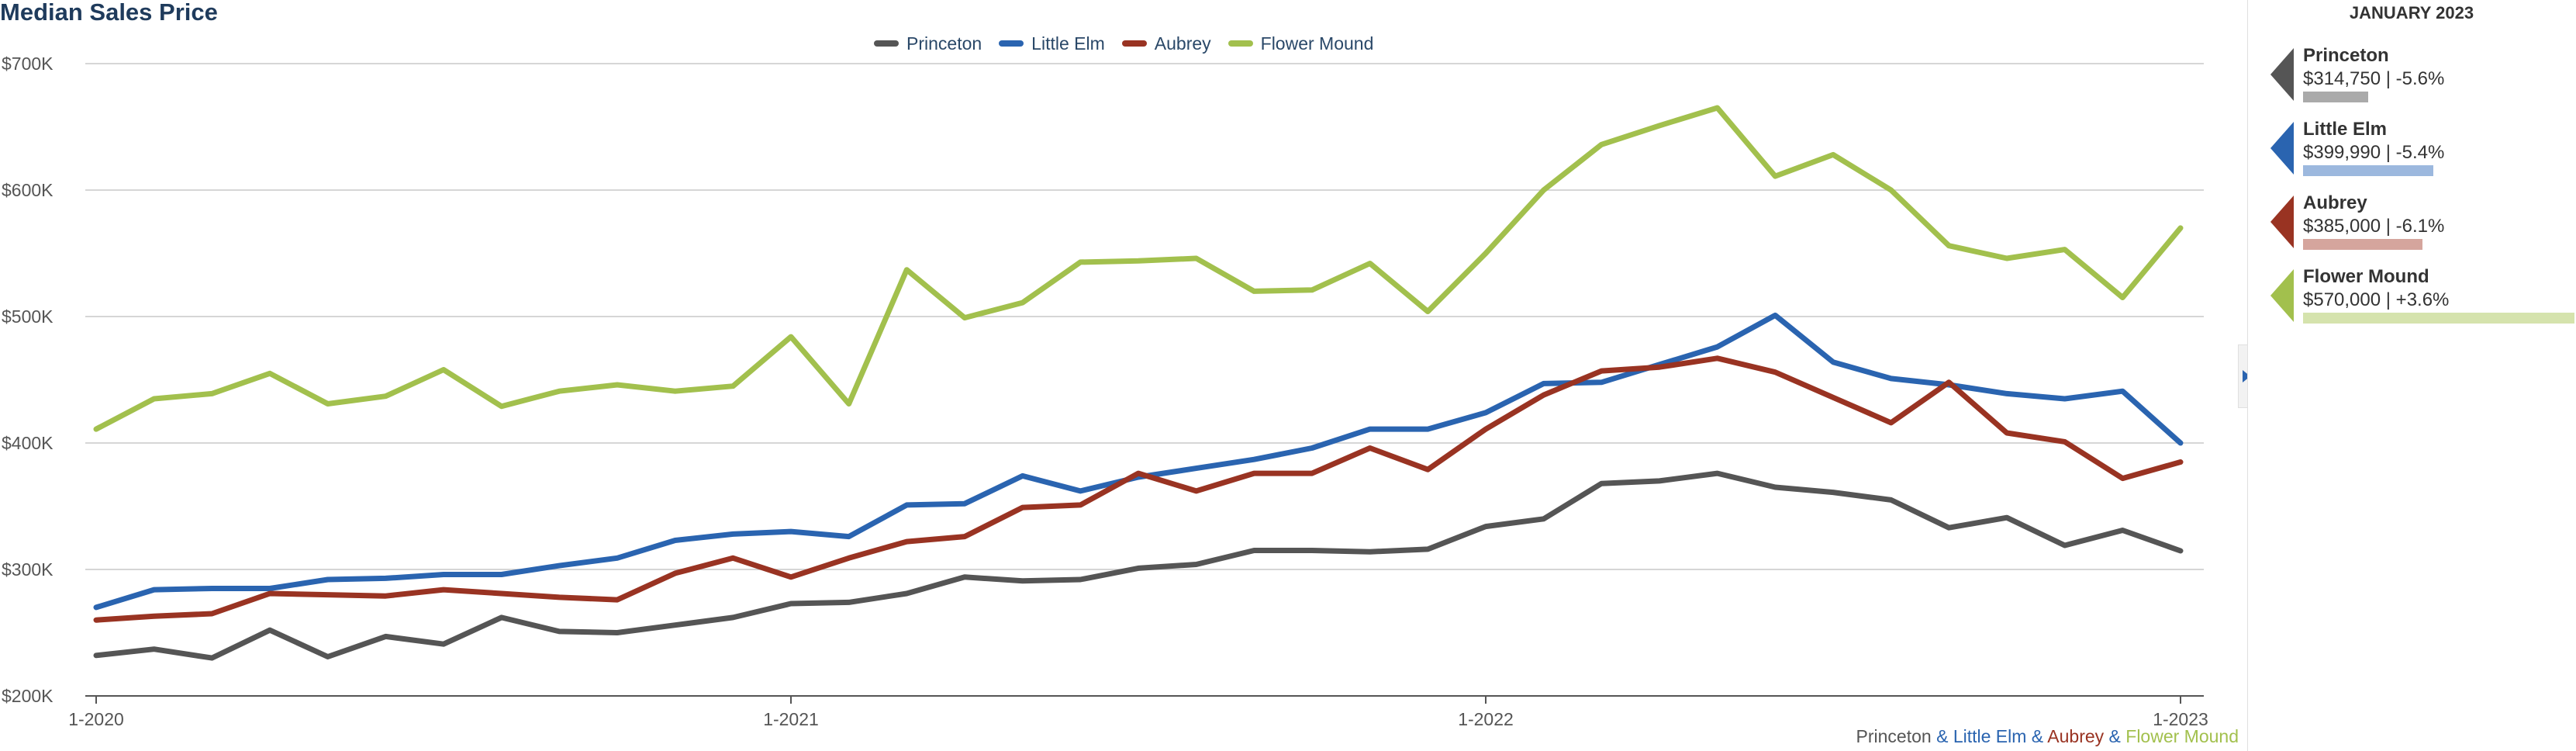 This screenshot has width=2576, height=751. What do you see at coordinates (28, 696) in the screenshot?
I see `y-tick-label: $200K` at bounding box center [28, 696].